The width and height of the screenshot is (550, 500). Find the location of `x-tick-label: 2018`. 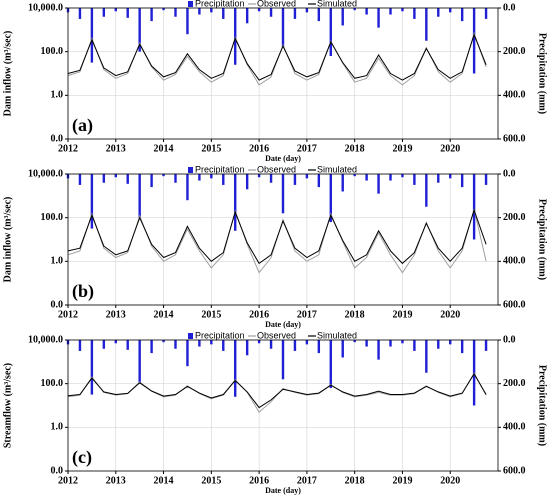

x-tick-label: 2018 is located at coordinates (355, 480).